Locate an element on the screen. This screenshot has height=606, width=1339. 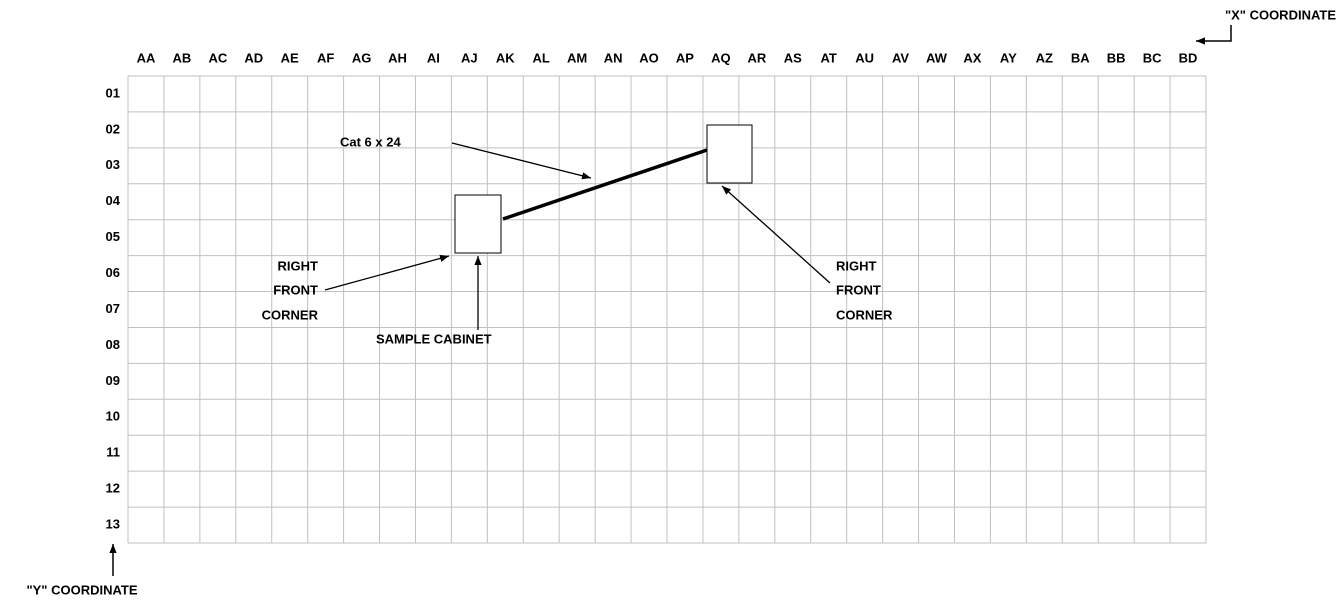
column-label: AG is located at coordinates (362, 57).